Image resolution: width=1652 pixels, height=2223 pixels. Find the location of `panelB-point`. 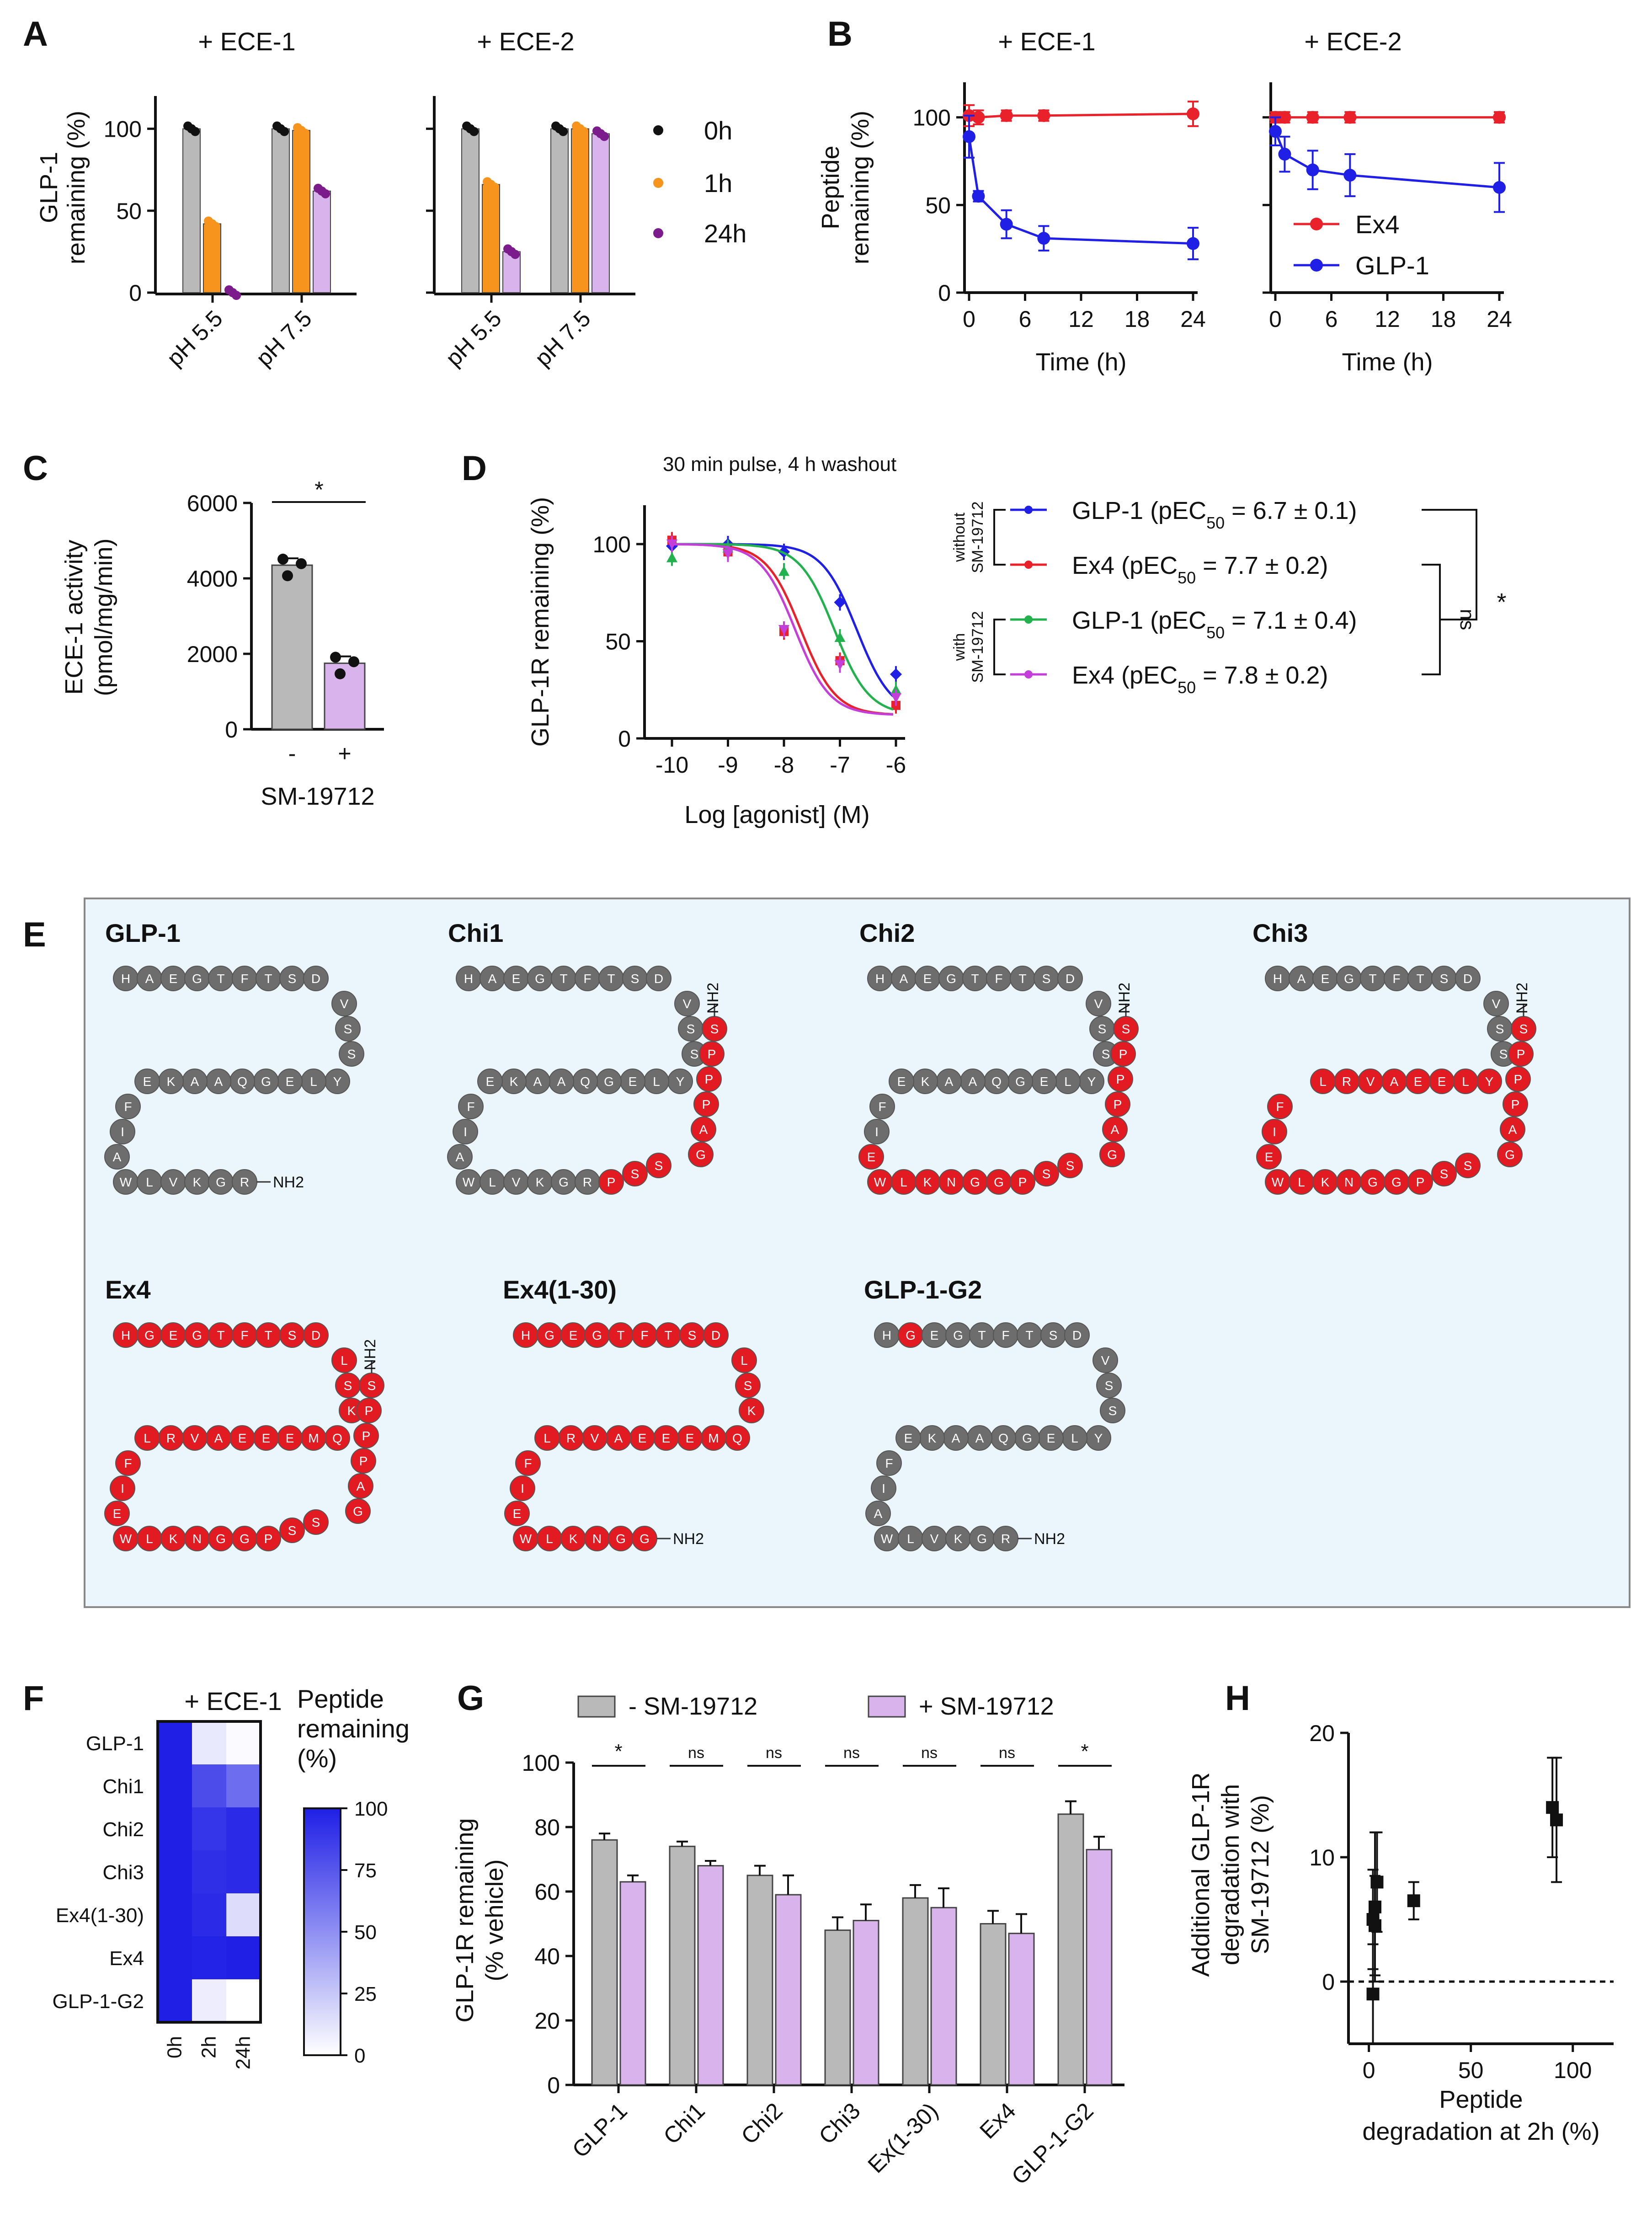

panelB-point is located at coordinates (978, 196).